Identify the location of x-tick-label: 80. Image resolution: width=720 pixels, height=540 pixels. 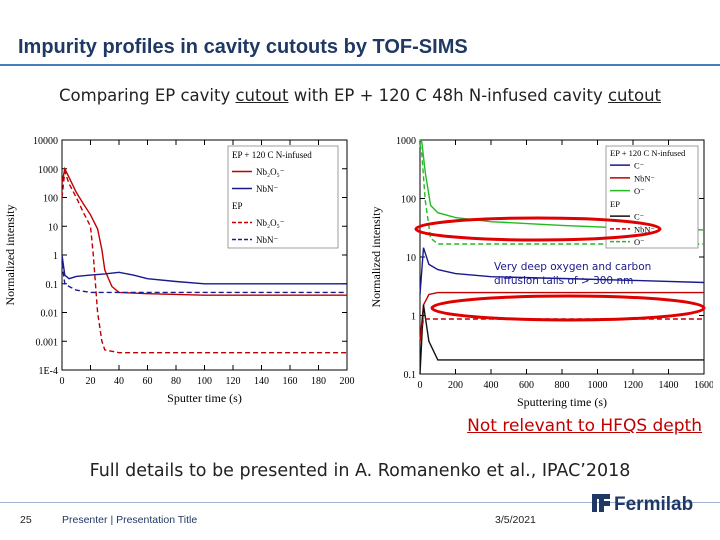
(176, 381).